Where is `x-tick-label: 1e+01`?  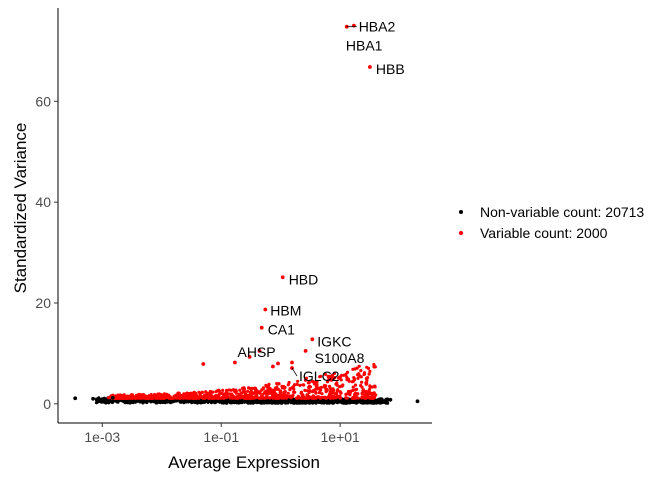 x-tick-label: 1e+01 is located at coordinates (341, 437).